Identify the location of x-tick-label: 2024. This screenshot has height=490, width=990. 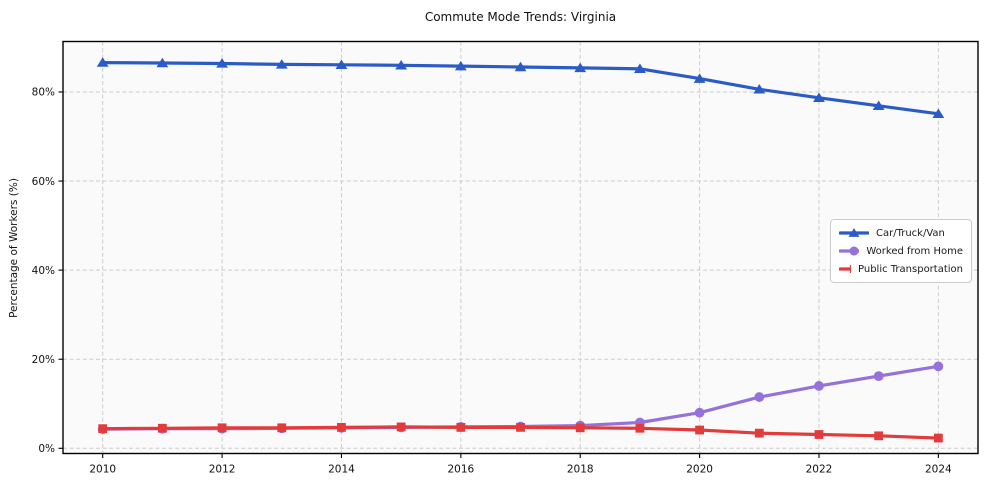
(938, 470).